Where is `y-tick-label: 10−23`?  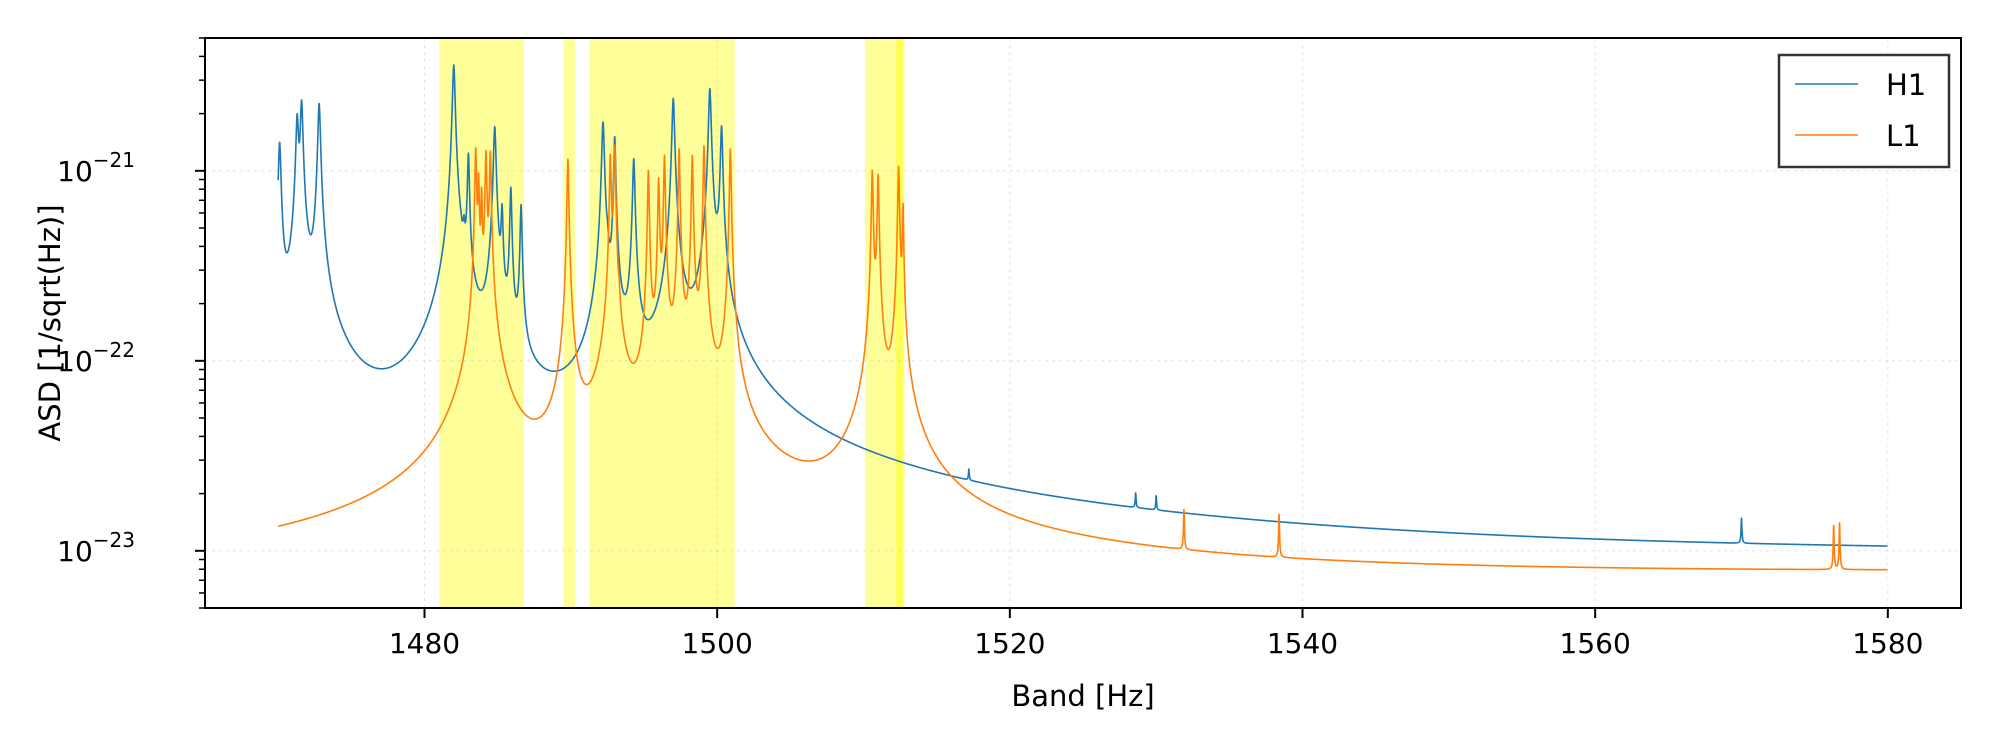 y-tick-label: 10−23 is located at coordinates (96, 548).